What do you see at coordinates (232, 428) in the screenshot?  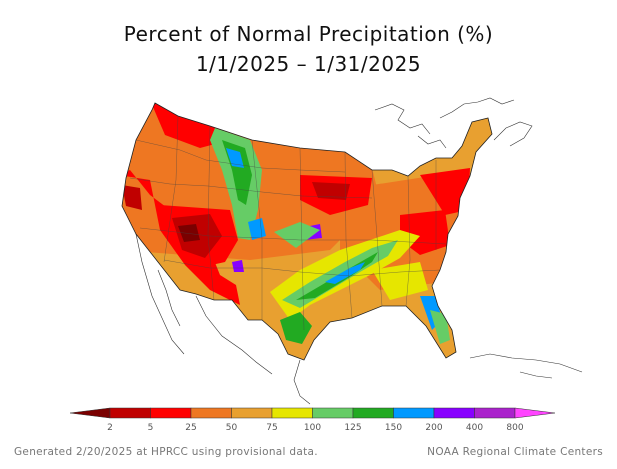 I see `legend-tick-label: 50` at bounding box center [232, 428].